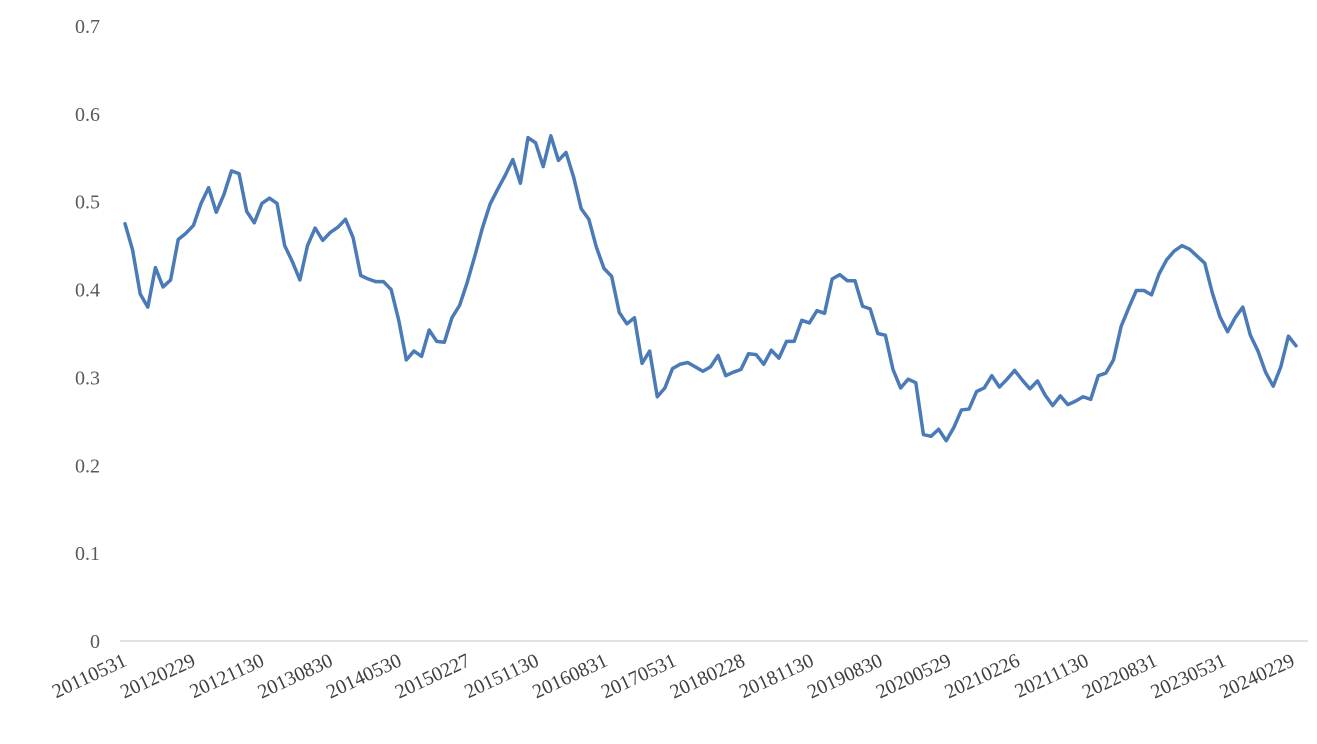  I want to click on y-tick-label: 0.2, so click(87, 466).